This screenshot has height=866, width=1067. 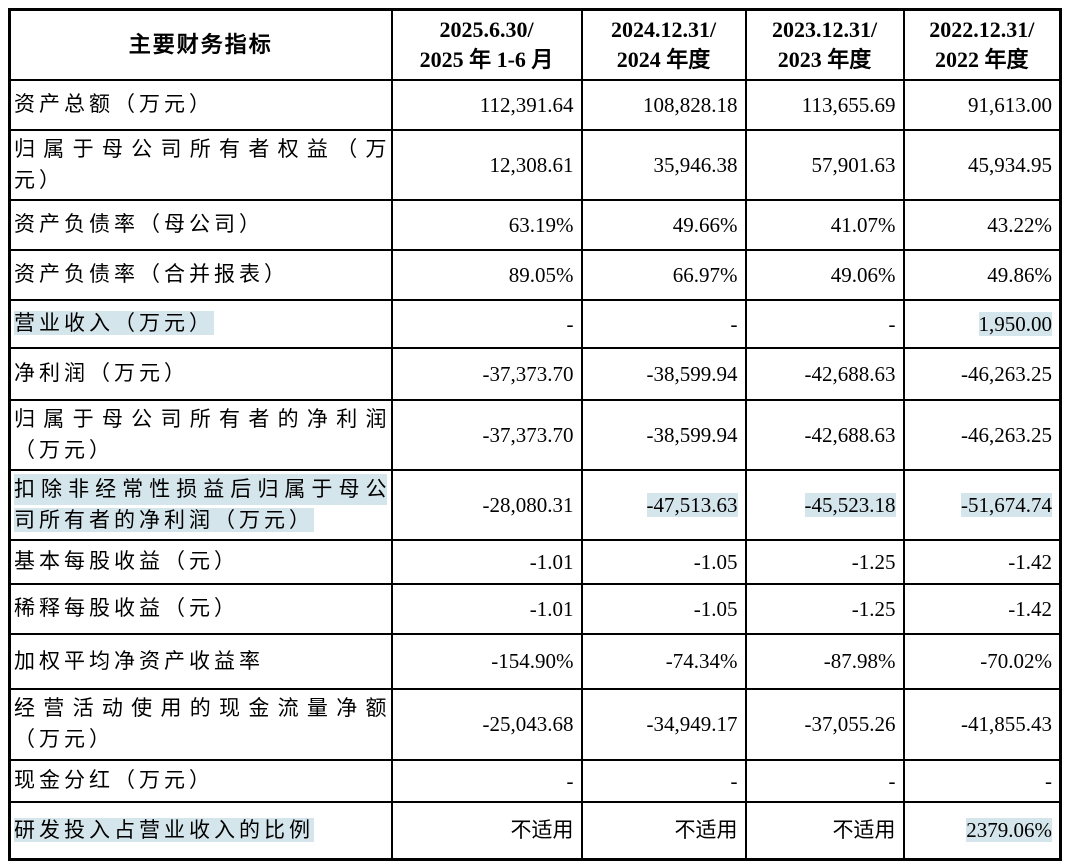 What do you see at coordinates (535, 608) in the screenshot?
I see `table-row: 稀释每股收益（元） -1.01 -1.05 -1.25 -1.42` at bounding box center [535, 608].